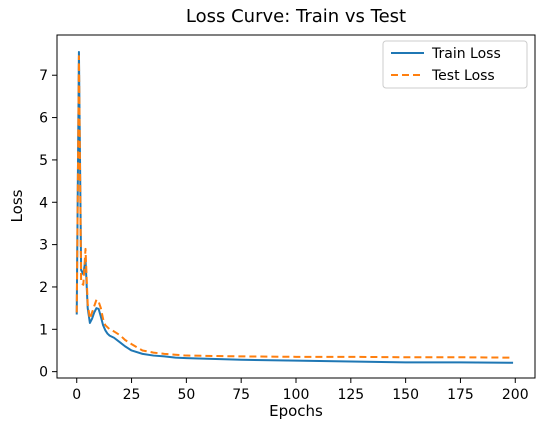 The width and height of the screenshot is (550, 426). What do you see at coordinates (17, 205) in the screenshot?
I see `y-axis-label: Loss` at bounding box center [17, 205].